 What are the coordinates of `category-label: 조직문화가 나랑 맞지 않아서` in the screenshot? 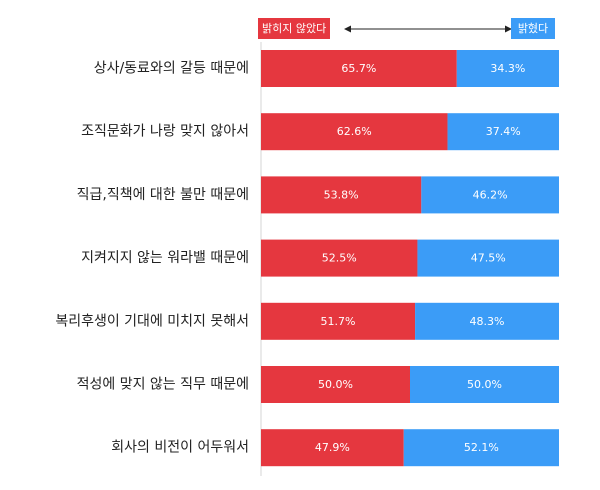 It's located at (165, 132).